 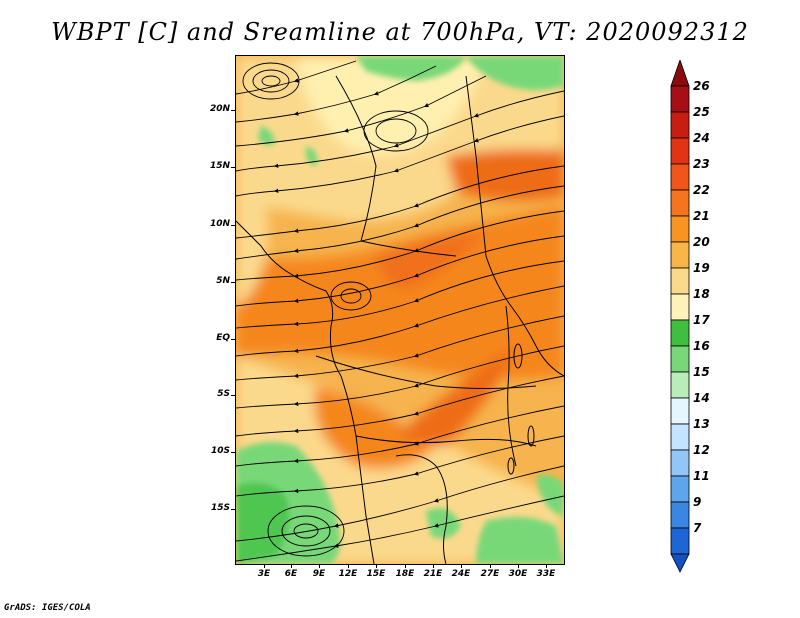 What do you see at coordinates (697, 528) in the screenshot?
I see `colorbar-label: 7` at bounding box center [697, 528].